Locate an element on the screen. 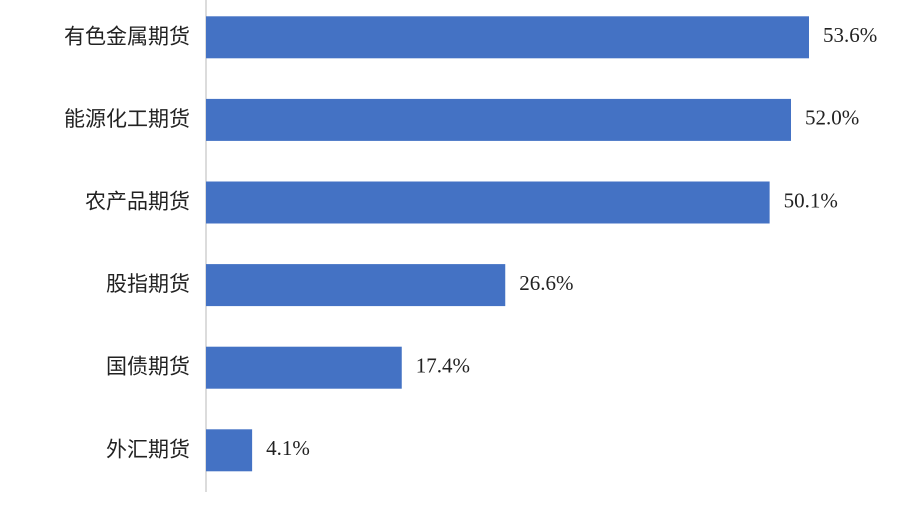 The width and height of the screenshot is (923, 518). category-label: 能源化工期货 is located at coordinates (127, 119).